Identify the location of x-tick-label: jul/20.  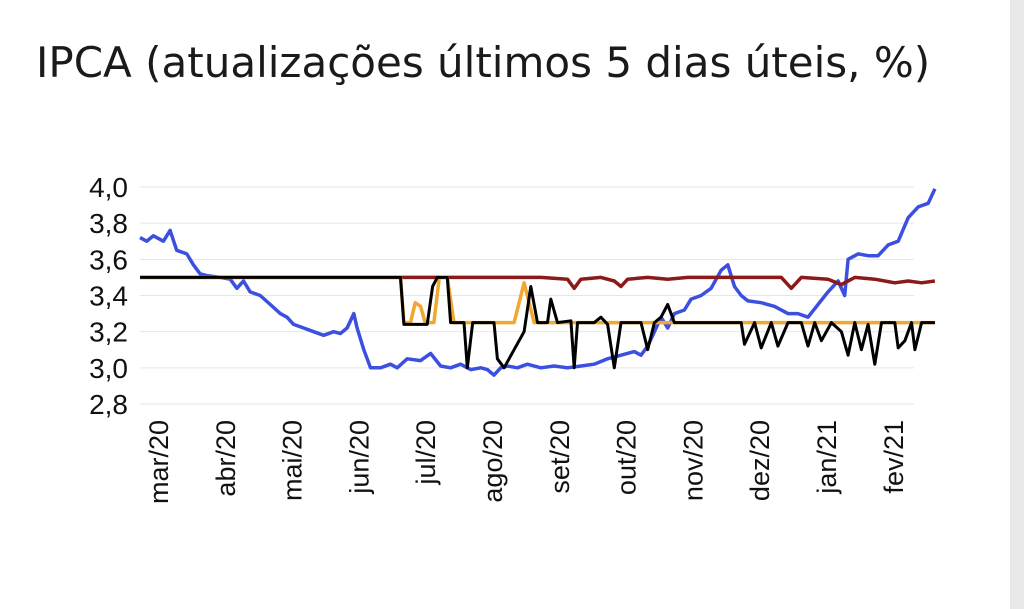
(426, 453).